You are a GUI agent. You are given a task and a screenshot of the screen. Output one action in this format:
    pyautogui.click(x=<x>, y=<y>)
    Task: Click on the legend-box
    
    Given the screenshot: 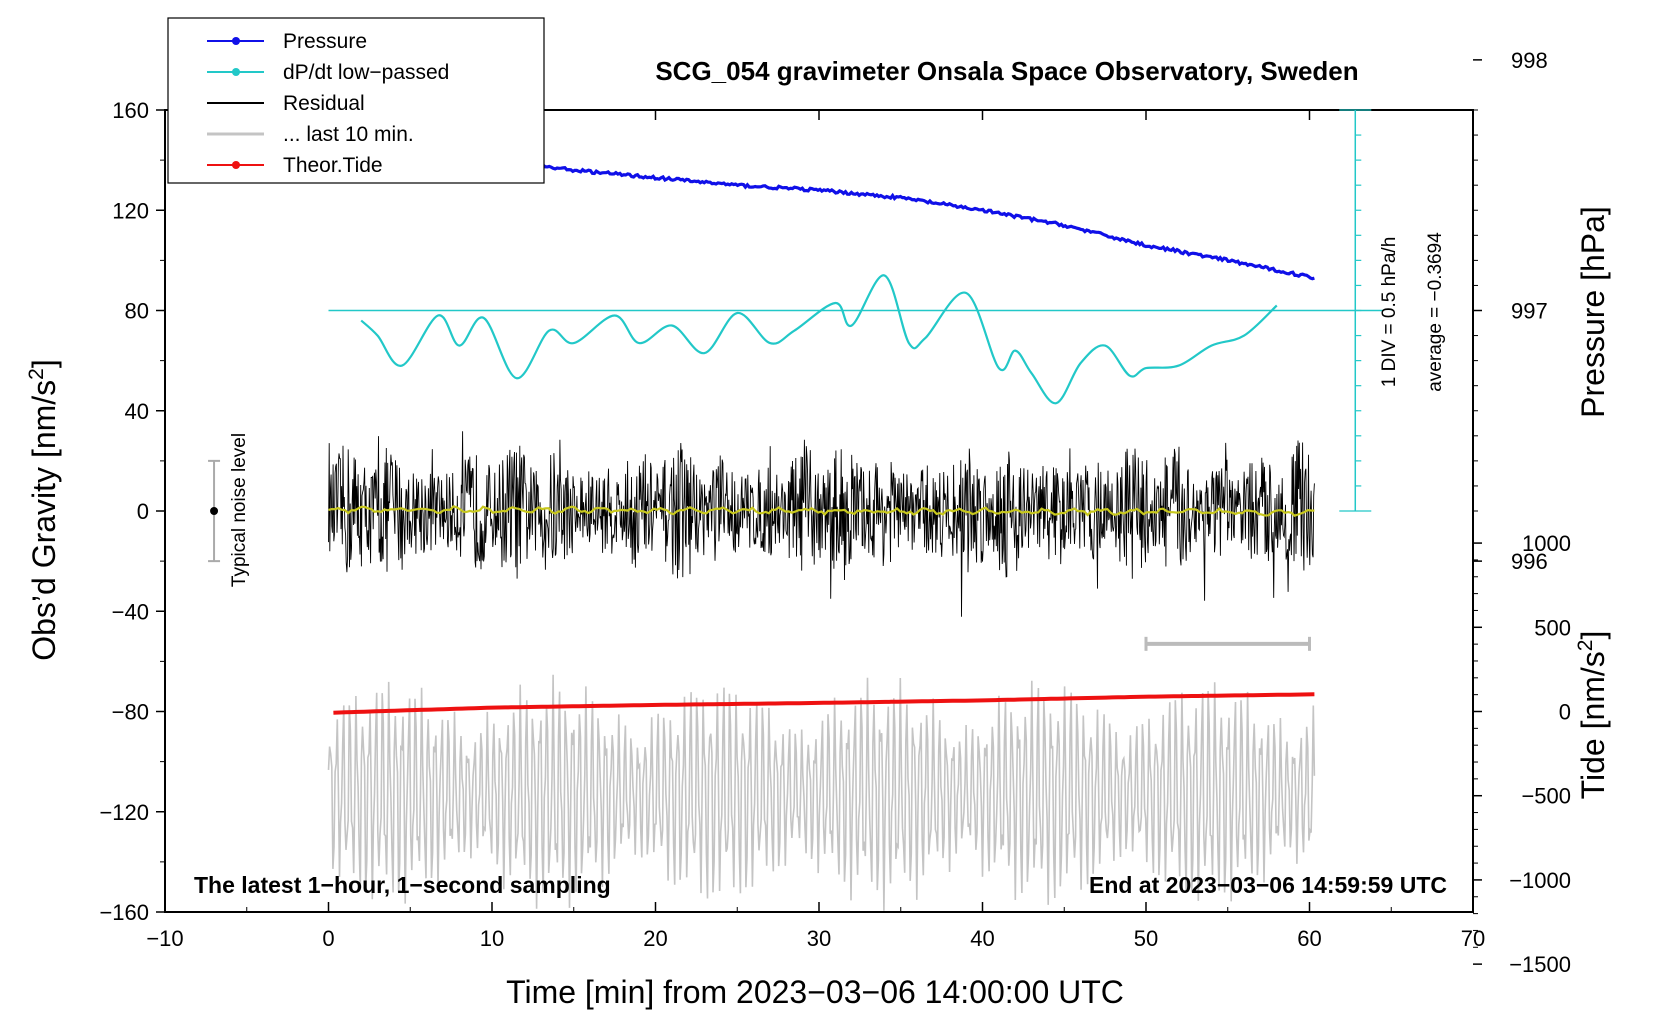 What is the action you would take?
    pyautogui.click(x=356, y=100)
    